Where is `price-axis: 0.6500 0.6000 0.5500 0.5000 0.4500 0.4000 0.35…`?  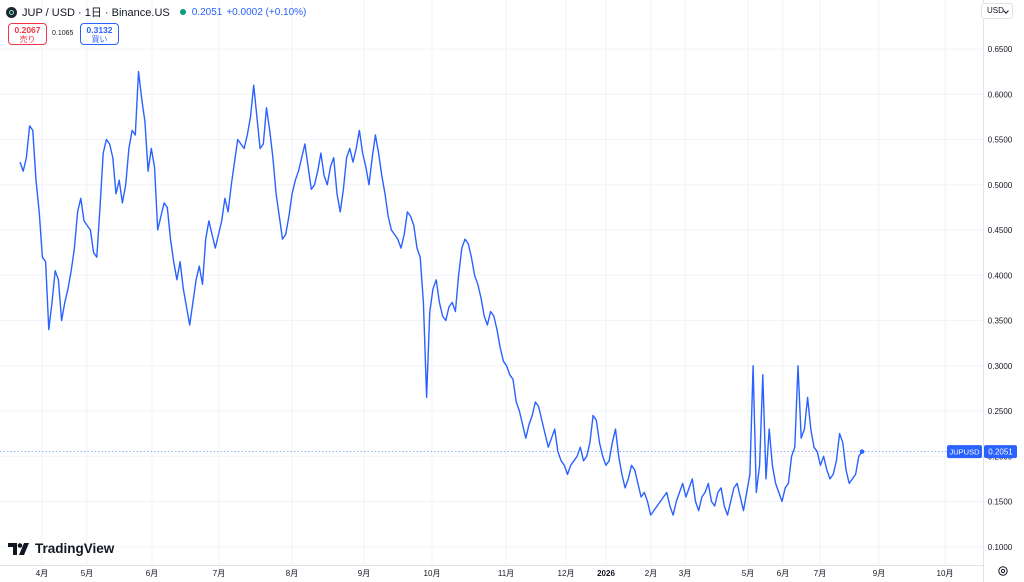 price-axis: 0.6500 0.6000 0.5500 0.5000 0.4500 0.4000 0.35… is located at coordinates (1000, 298).